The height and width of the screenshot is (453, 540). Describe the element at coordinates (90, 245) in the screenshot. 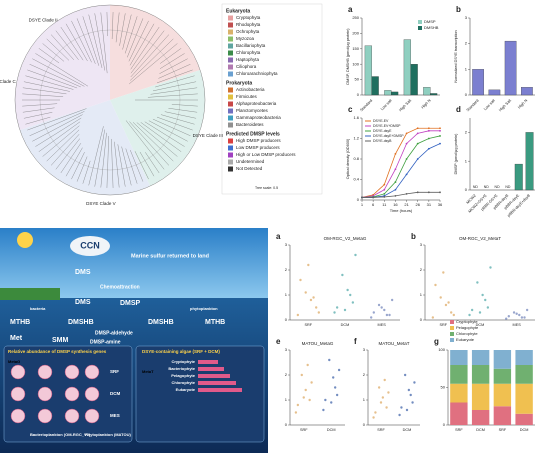

I see `label: CCN` at that location.